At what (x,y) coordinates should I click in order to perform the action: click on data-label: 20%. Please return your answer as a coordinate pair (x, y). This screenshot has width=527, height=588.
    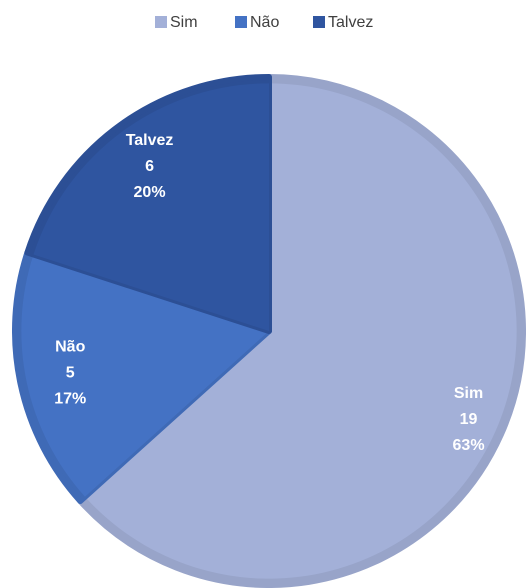
    Looking at the image, I should click on (150, 192).